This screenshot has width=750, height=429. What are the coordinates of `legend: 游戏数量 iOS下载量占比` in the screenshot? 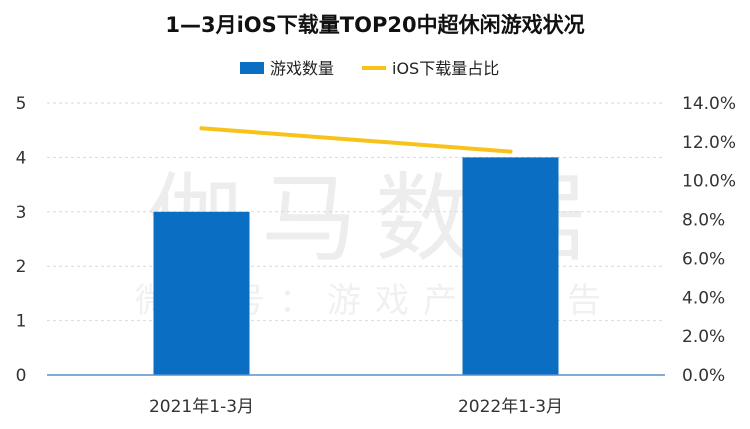 It's located at (369, 68).